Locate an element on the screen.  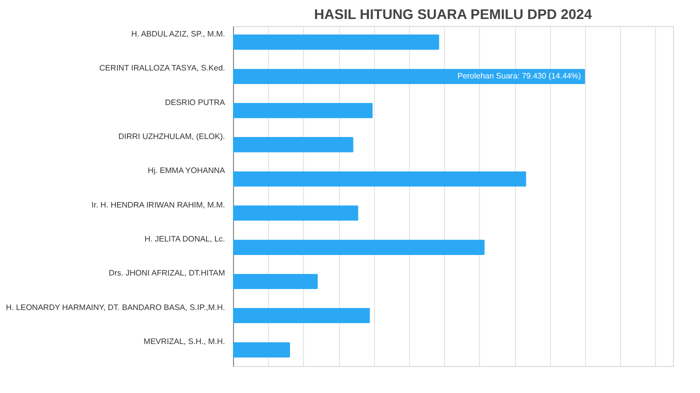
y-tick-label: DESRIO PUTRA is located at coordinates (195, 102).